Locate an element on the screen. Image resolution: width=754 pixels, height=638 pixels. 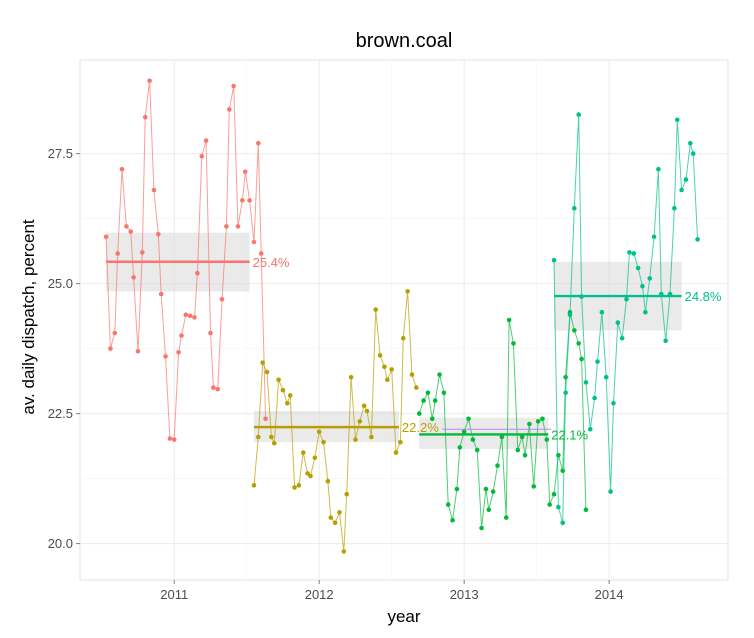
y-tick-label: 27.5 is located at coordinates (60, 153).